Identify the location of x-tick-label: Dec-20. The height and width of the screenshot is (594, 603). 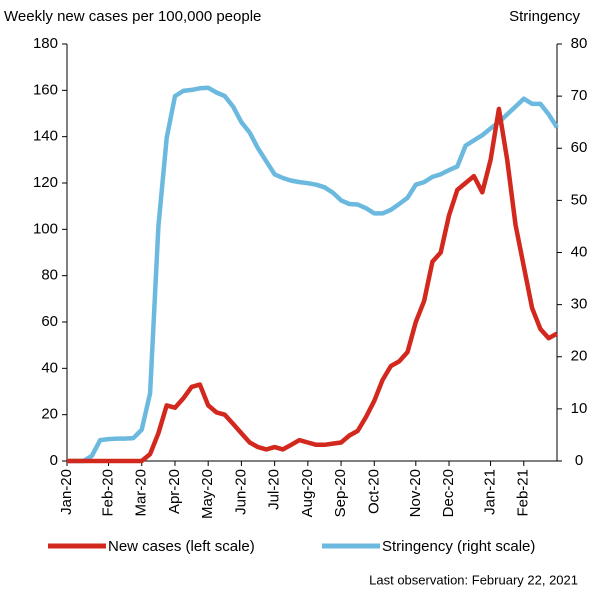
(448, 493).